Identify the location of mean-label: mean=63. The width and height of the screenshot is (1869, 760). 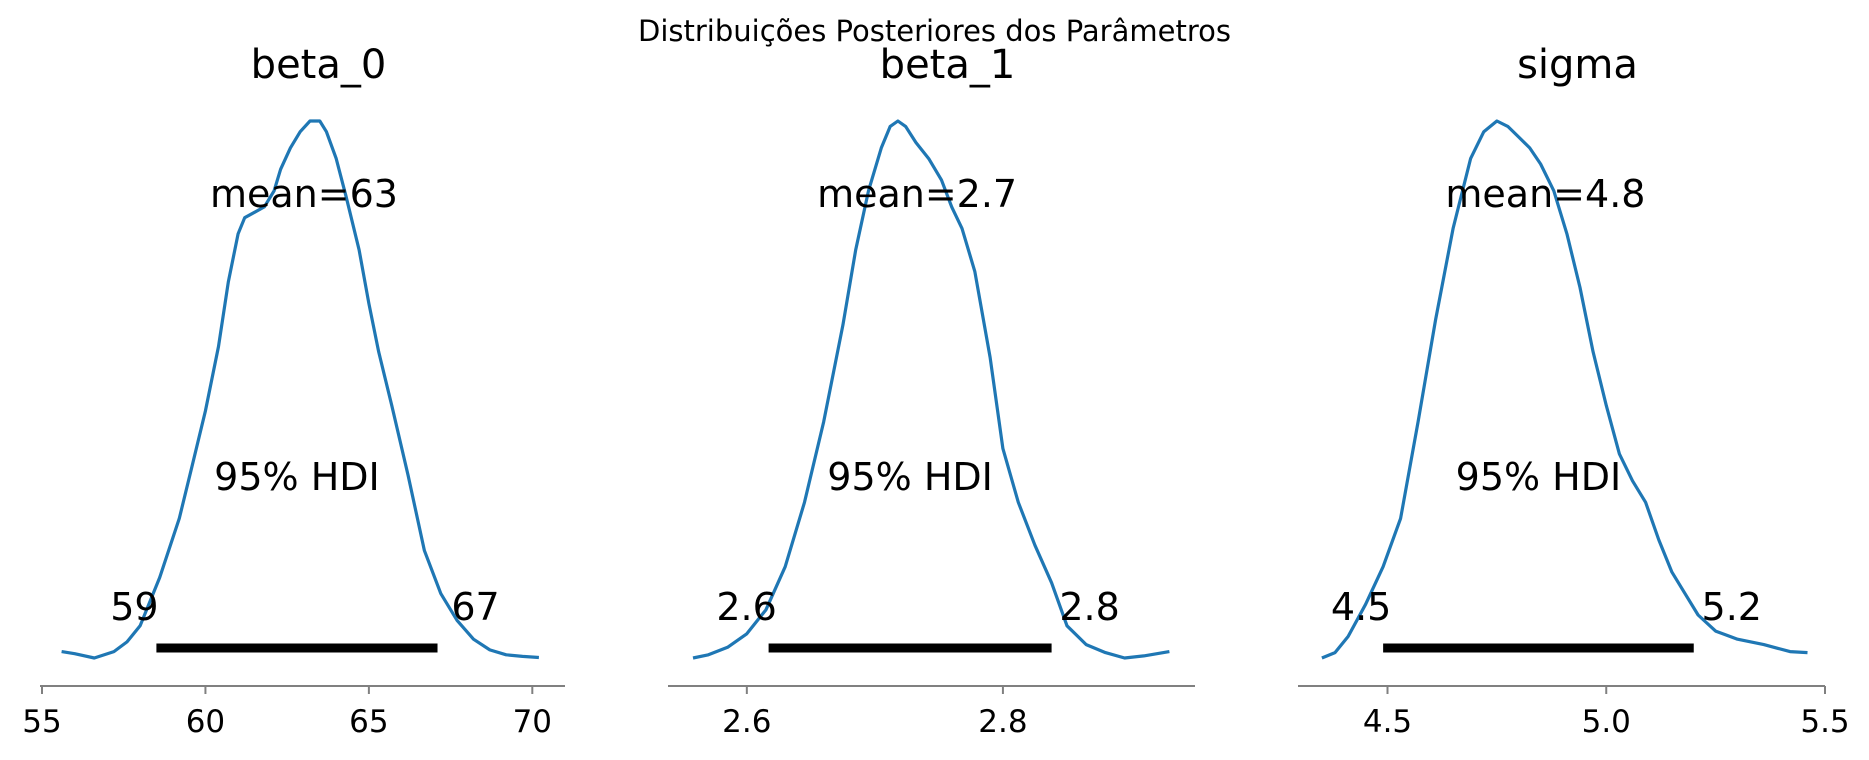
(304, 194).